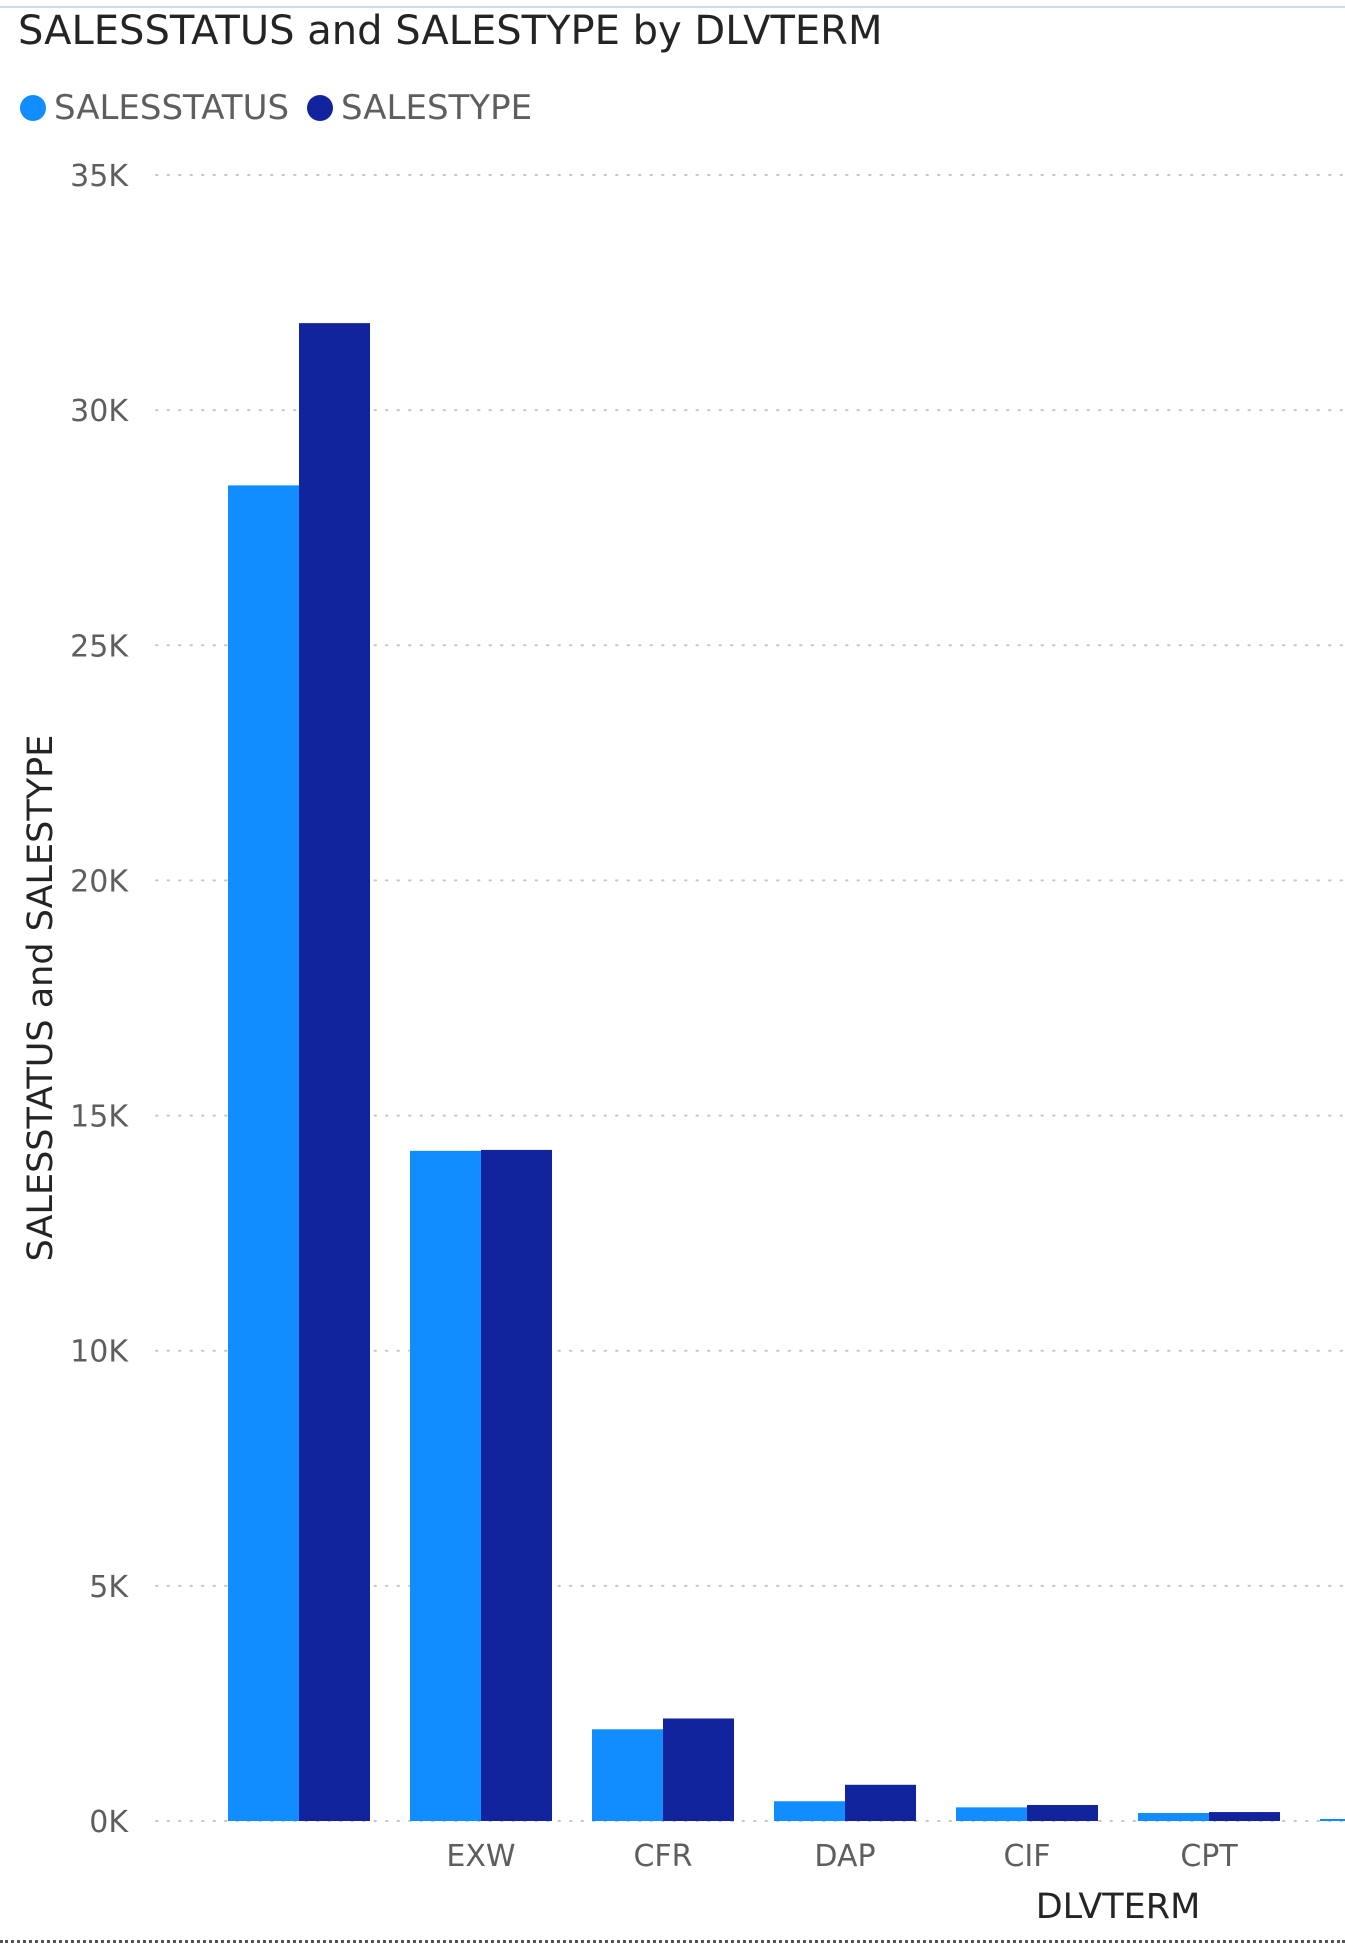  I want to click on legend: SALESSTATUS SALESTYPE, so click(285, 108).